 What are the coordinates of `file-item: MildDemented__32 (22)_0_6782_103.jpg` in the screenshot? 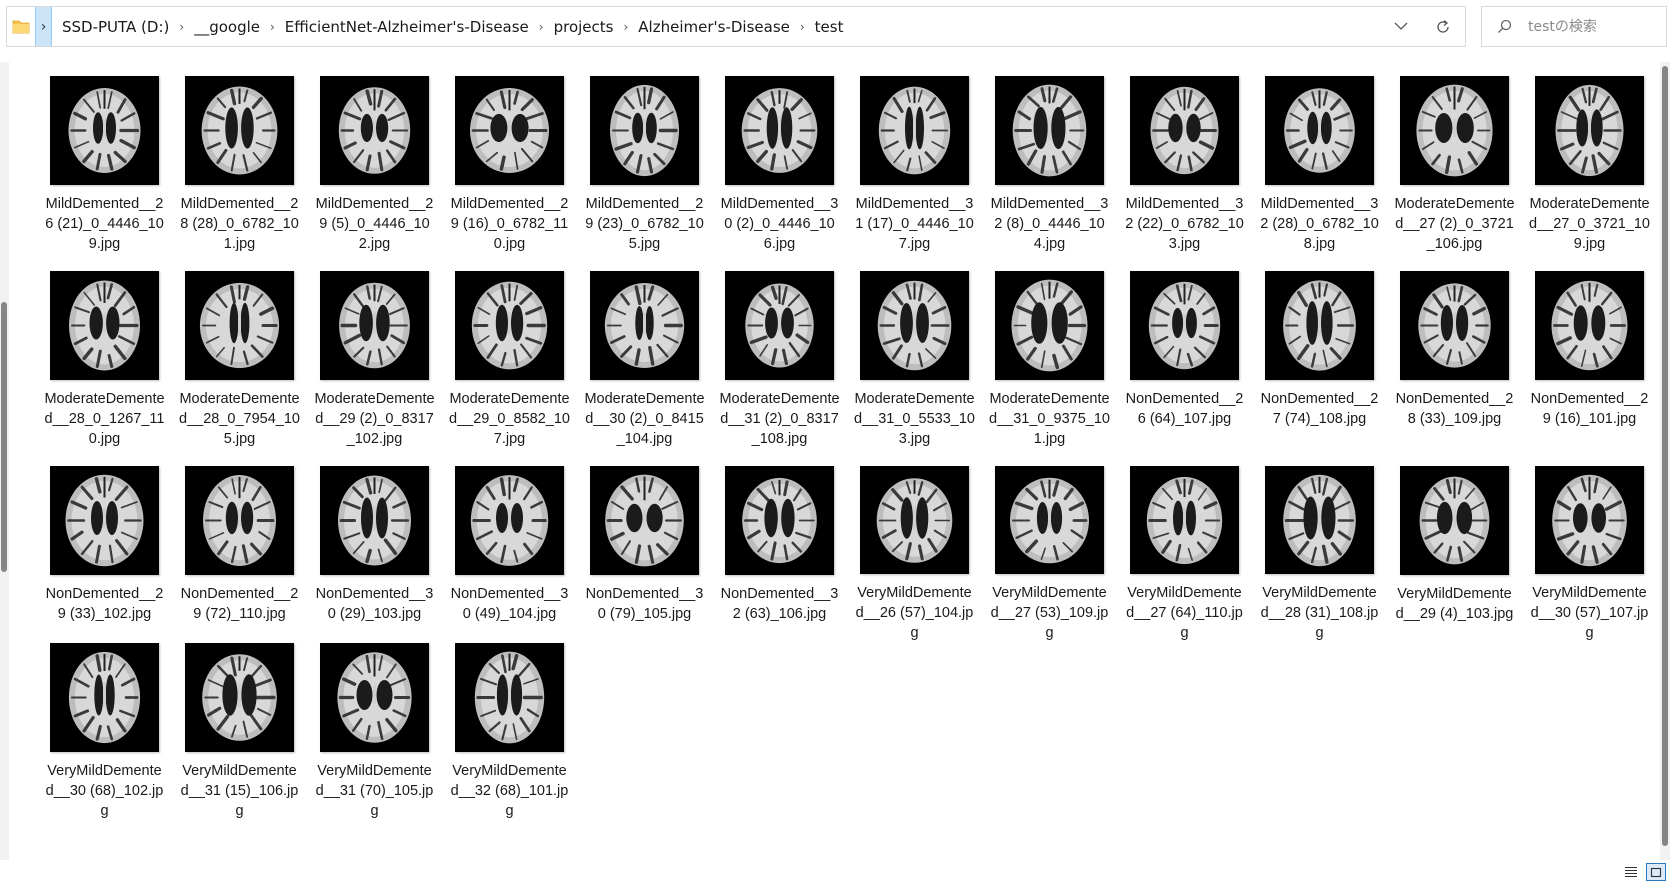 It's located at (1184, 173).